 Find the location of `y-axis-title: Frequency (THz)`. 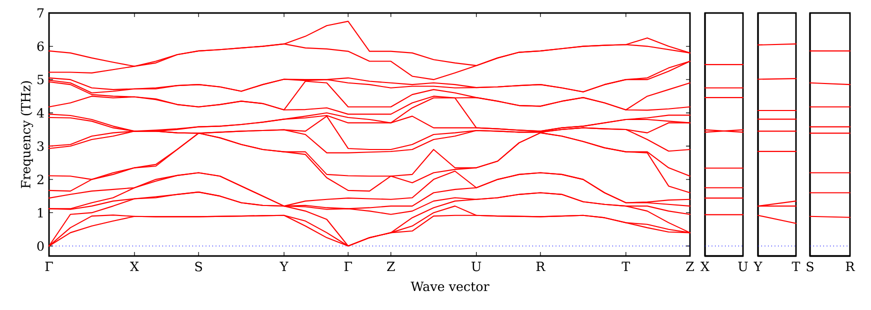

y-axis-title: Frequency (THz) is located at coordinates (27, 134).